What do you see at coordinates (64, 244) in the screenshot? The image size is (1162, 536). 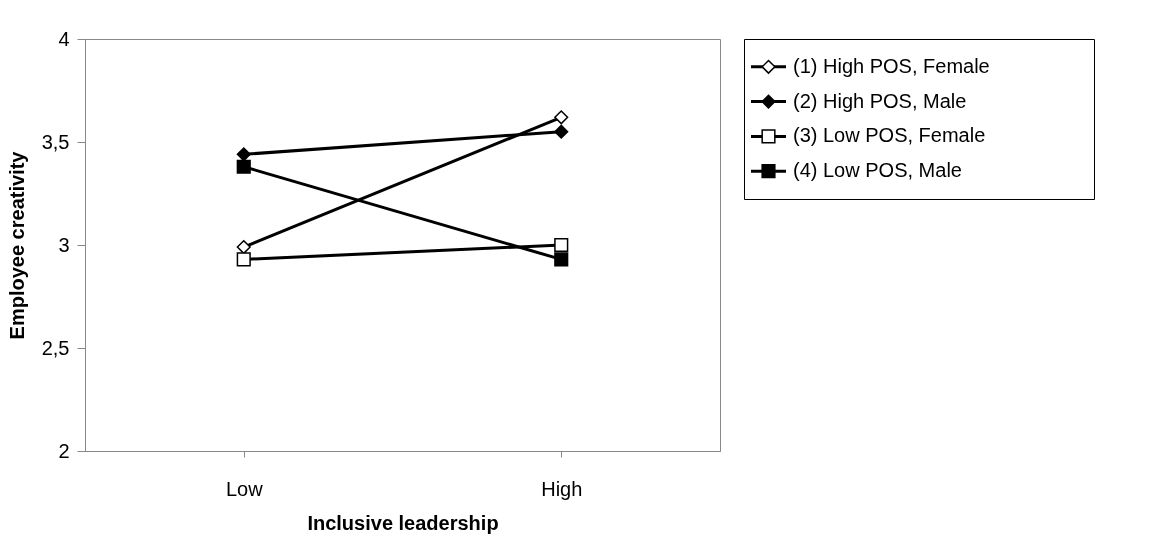 I see `y-tick-label: 3` at bounding box center [64, 244].